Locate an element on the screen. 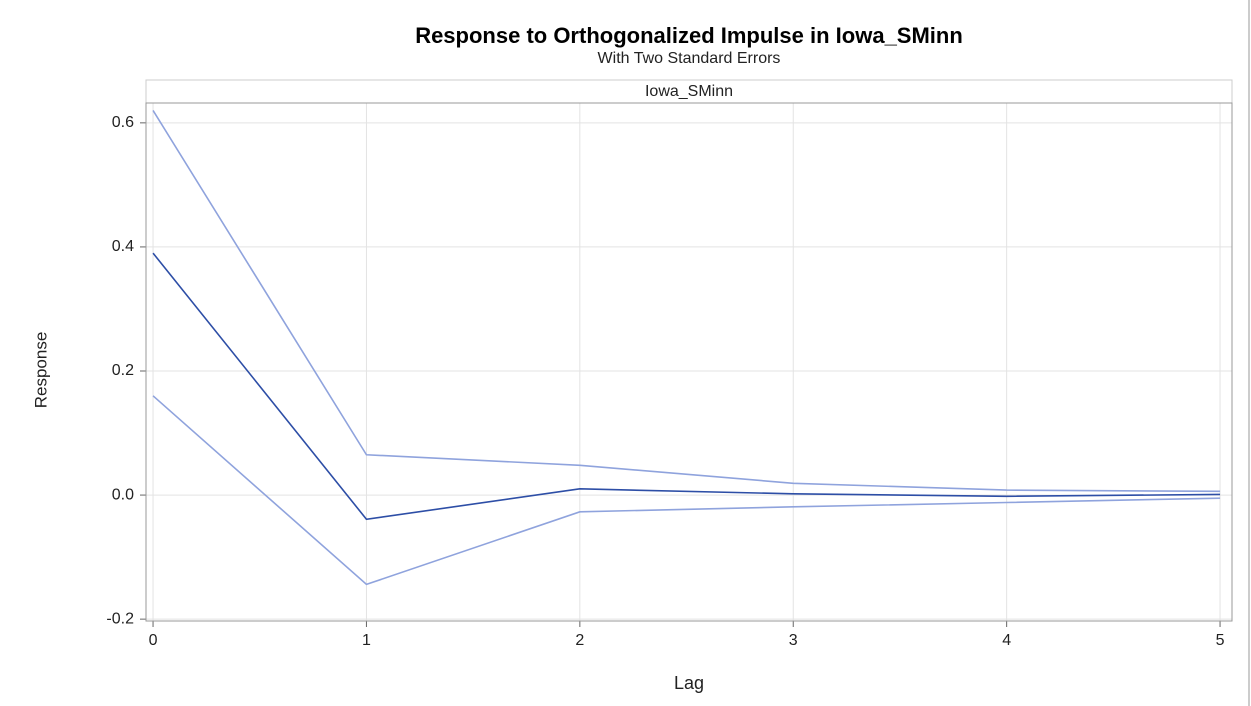  y-axis-label: Response is located at coordinates (40, 370).